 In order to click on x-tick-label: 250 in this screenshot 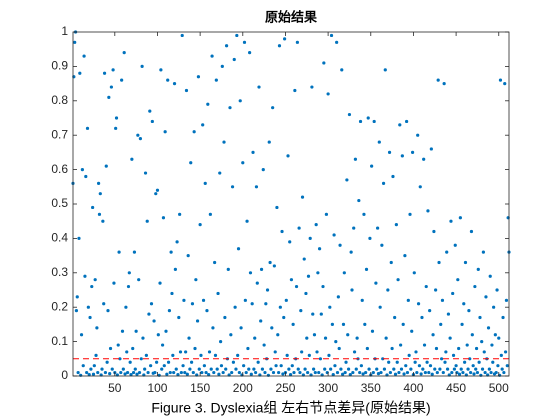, I will do `click(285, 388)`.